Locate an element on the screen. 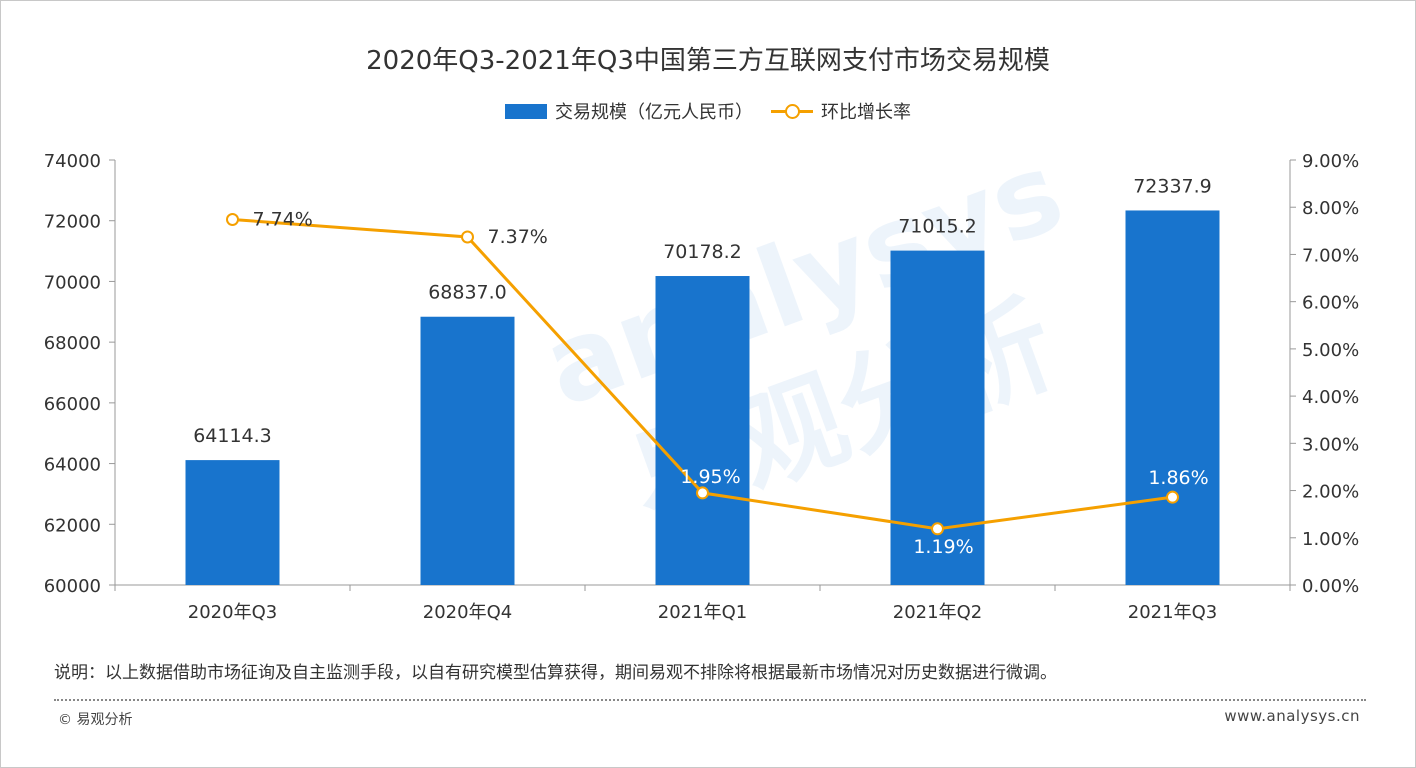 This screenshot has width=1416, height=768. x-tick-label: 2020年Q4 is located at coordinates (467, 612).